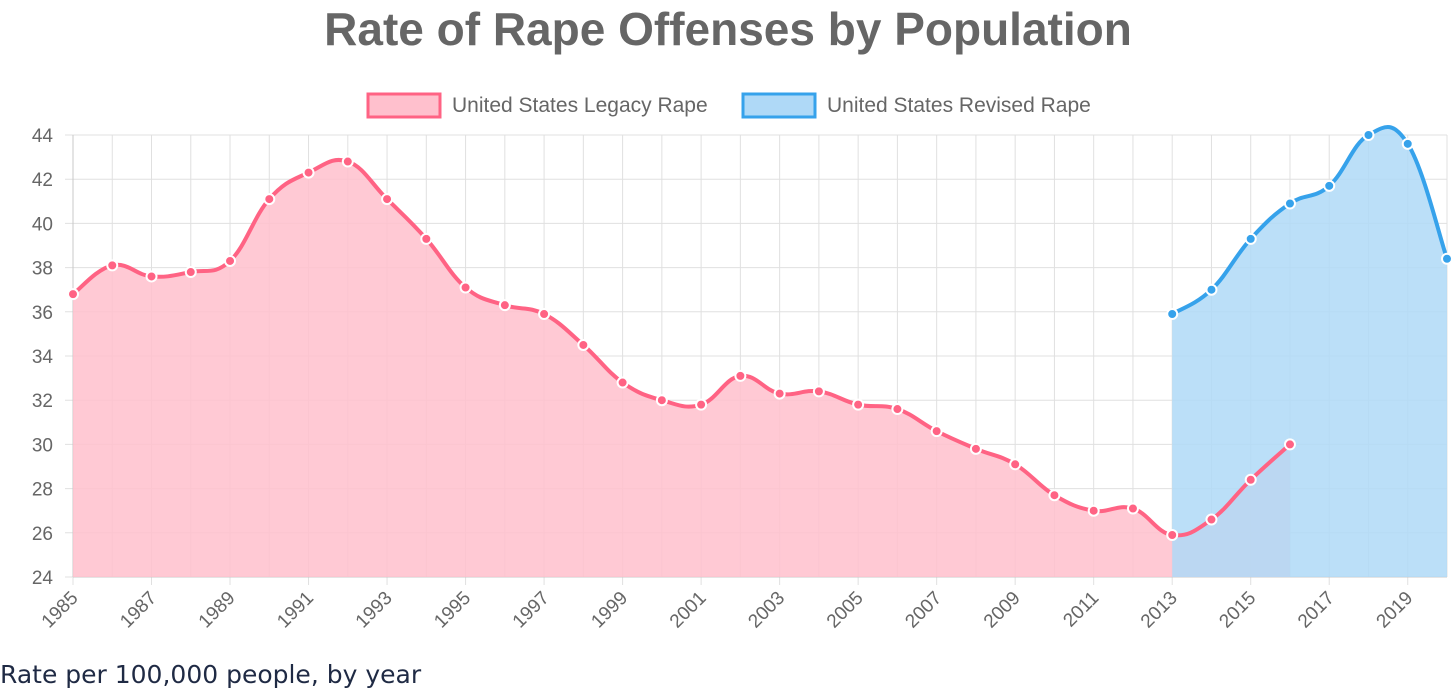  Describe the element at coordinates (42, 534) in the screenshot. I see `y-tick-label: 26` at that location.